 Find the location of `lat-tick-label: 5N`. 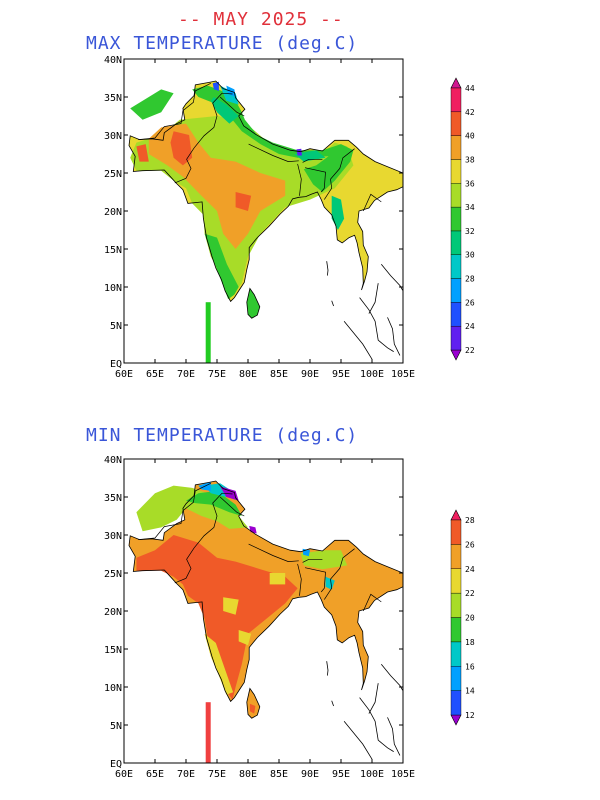

lat-tick-label: 5N is located at coordinates (116, 726).